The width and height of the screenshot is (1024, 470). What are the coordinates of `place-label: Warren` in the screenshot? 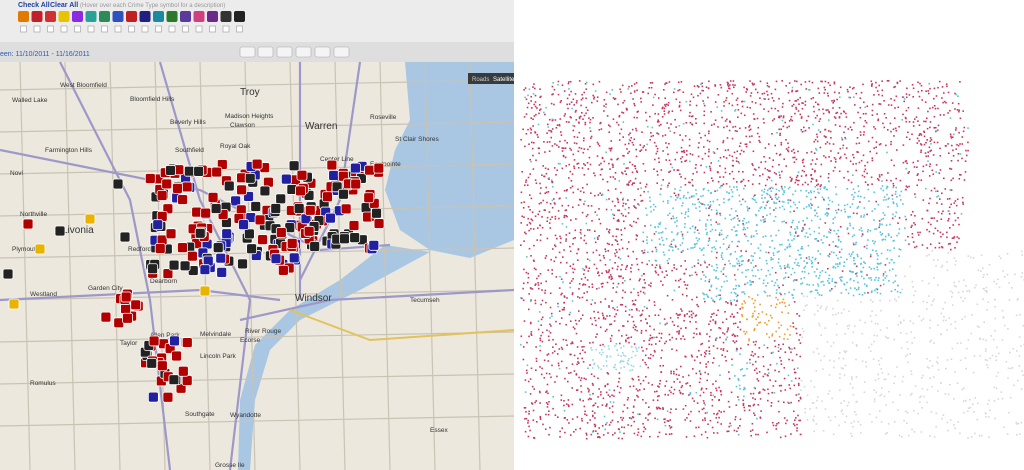 It's located at (321, 126).